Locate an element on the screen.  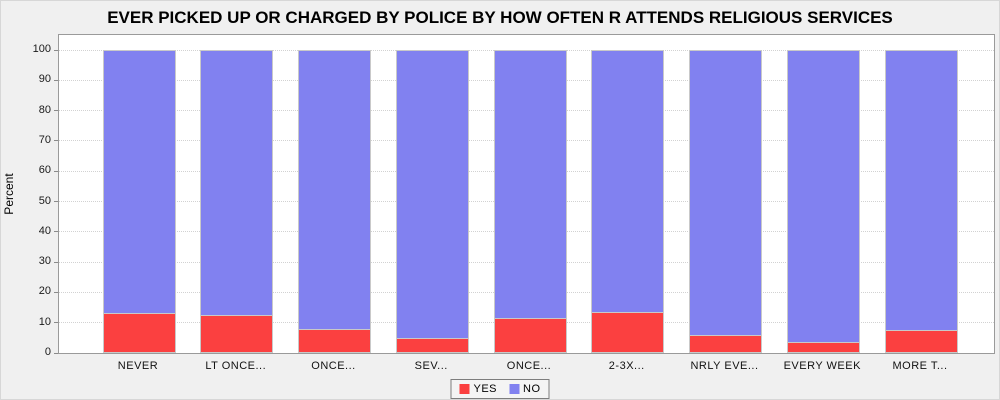
legend-swatch-no is located at coordinates (514, 389).